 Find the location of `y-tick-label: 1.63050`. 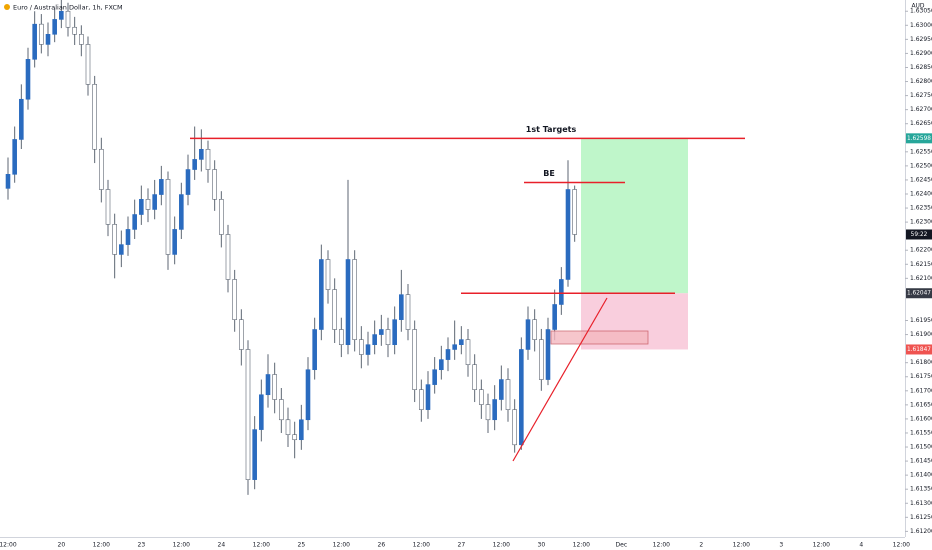

y-tick-label: 1.63050 is located at coordinates (921, 11).